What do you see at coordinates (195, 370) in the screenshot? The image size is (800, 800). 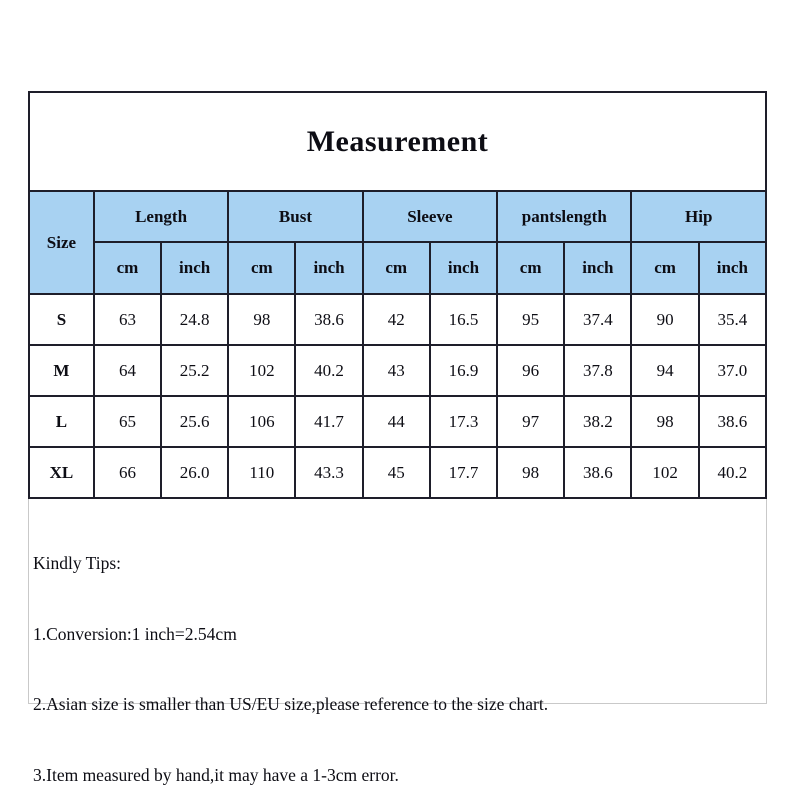 I see `table-cell: 25.2` at bounding box center [195, 370].